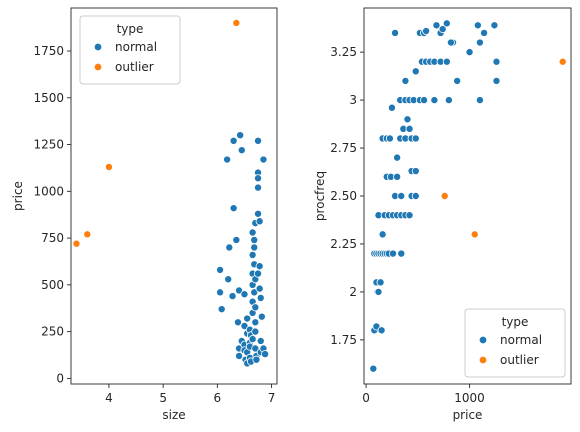 The height and width of the screenshot is (432, 580). Describe the element at coordinates (343, 196) in the screenshot. I see `right-y-tick-label-3: 2.50` at that location.